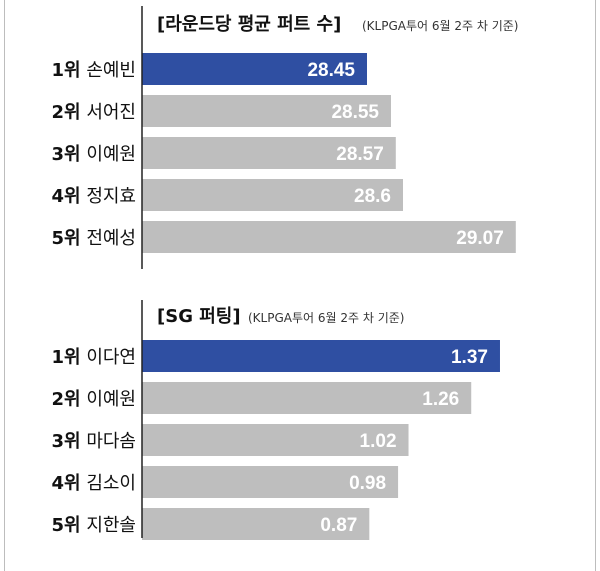 This screenshot has width=600, height=571. What do you see at coordinates (469, 357) in the screenshot?
I see `chart2-value-label-1: 1.37` at bounding box center [469, 357].